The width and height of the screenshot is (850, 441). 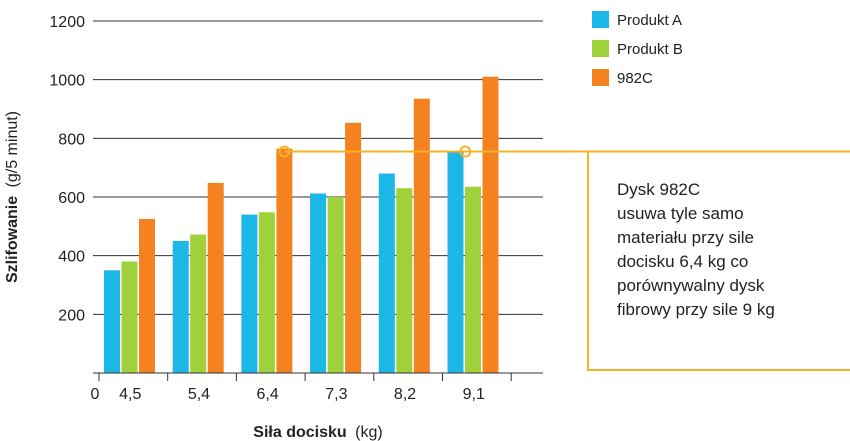 I want to click on y-axis-title: Szlifowanie (g/5 minut), so click(x=12, y=197).